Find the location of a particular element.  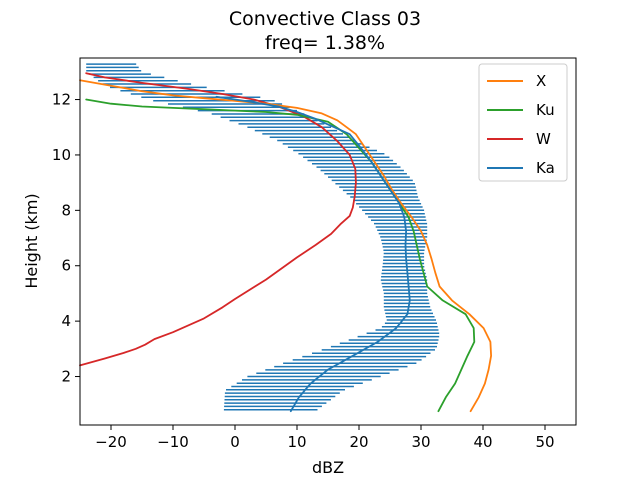

chart-title: Convective Class 03 is located at coordinates (325, 19).